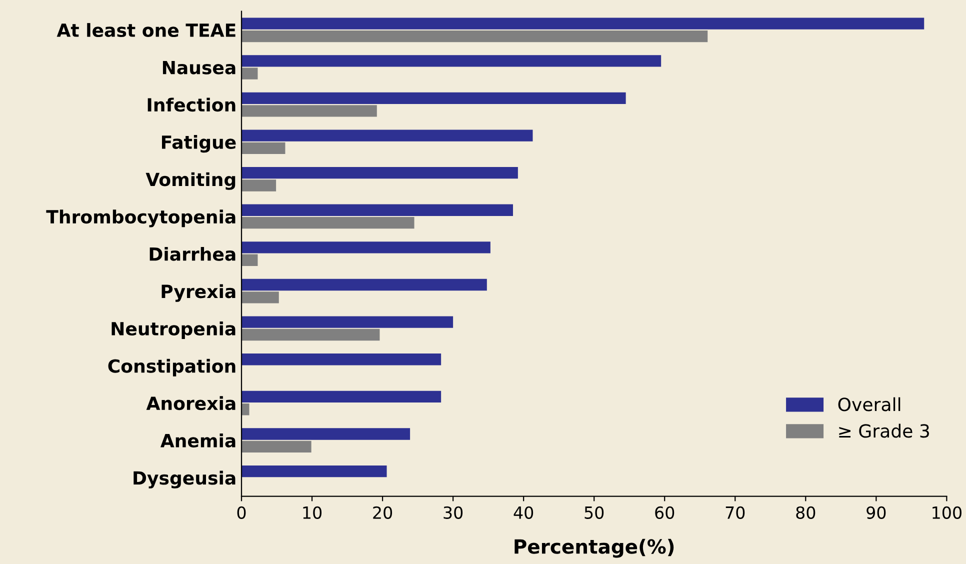  What do you see at coordinates (241, 512) in the screenshot?
I see `x-tick-label: 0` at bounding box center [241, 512].